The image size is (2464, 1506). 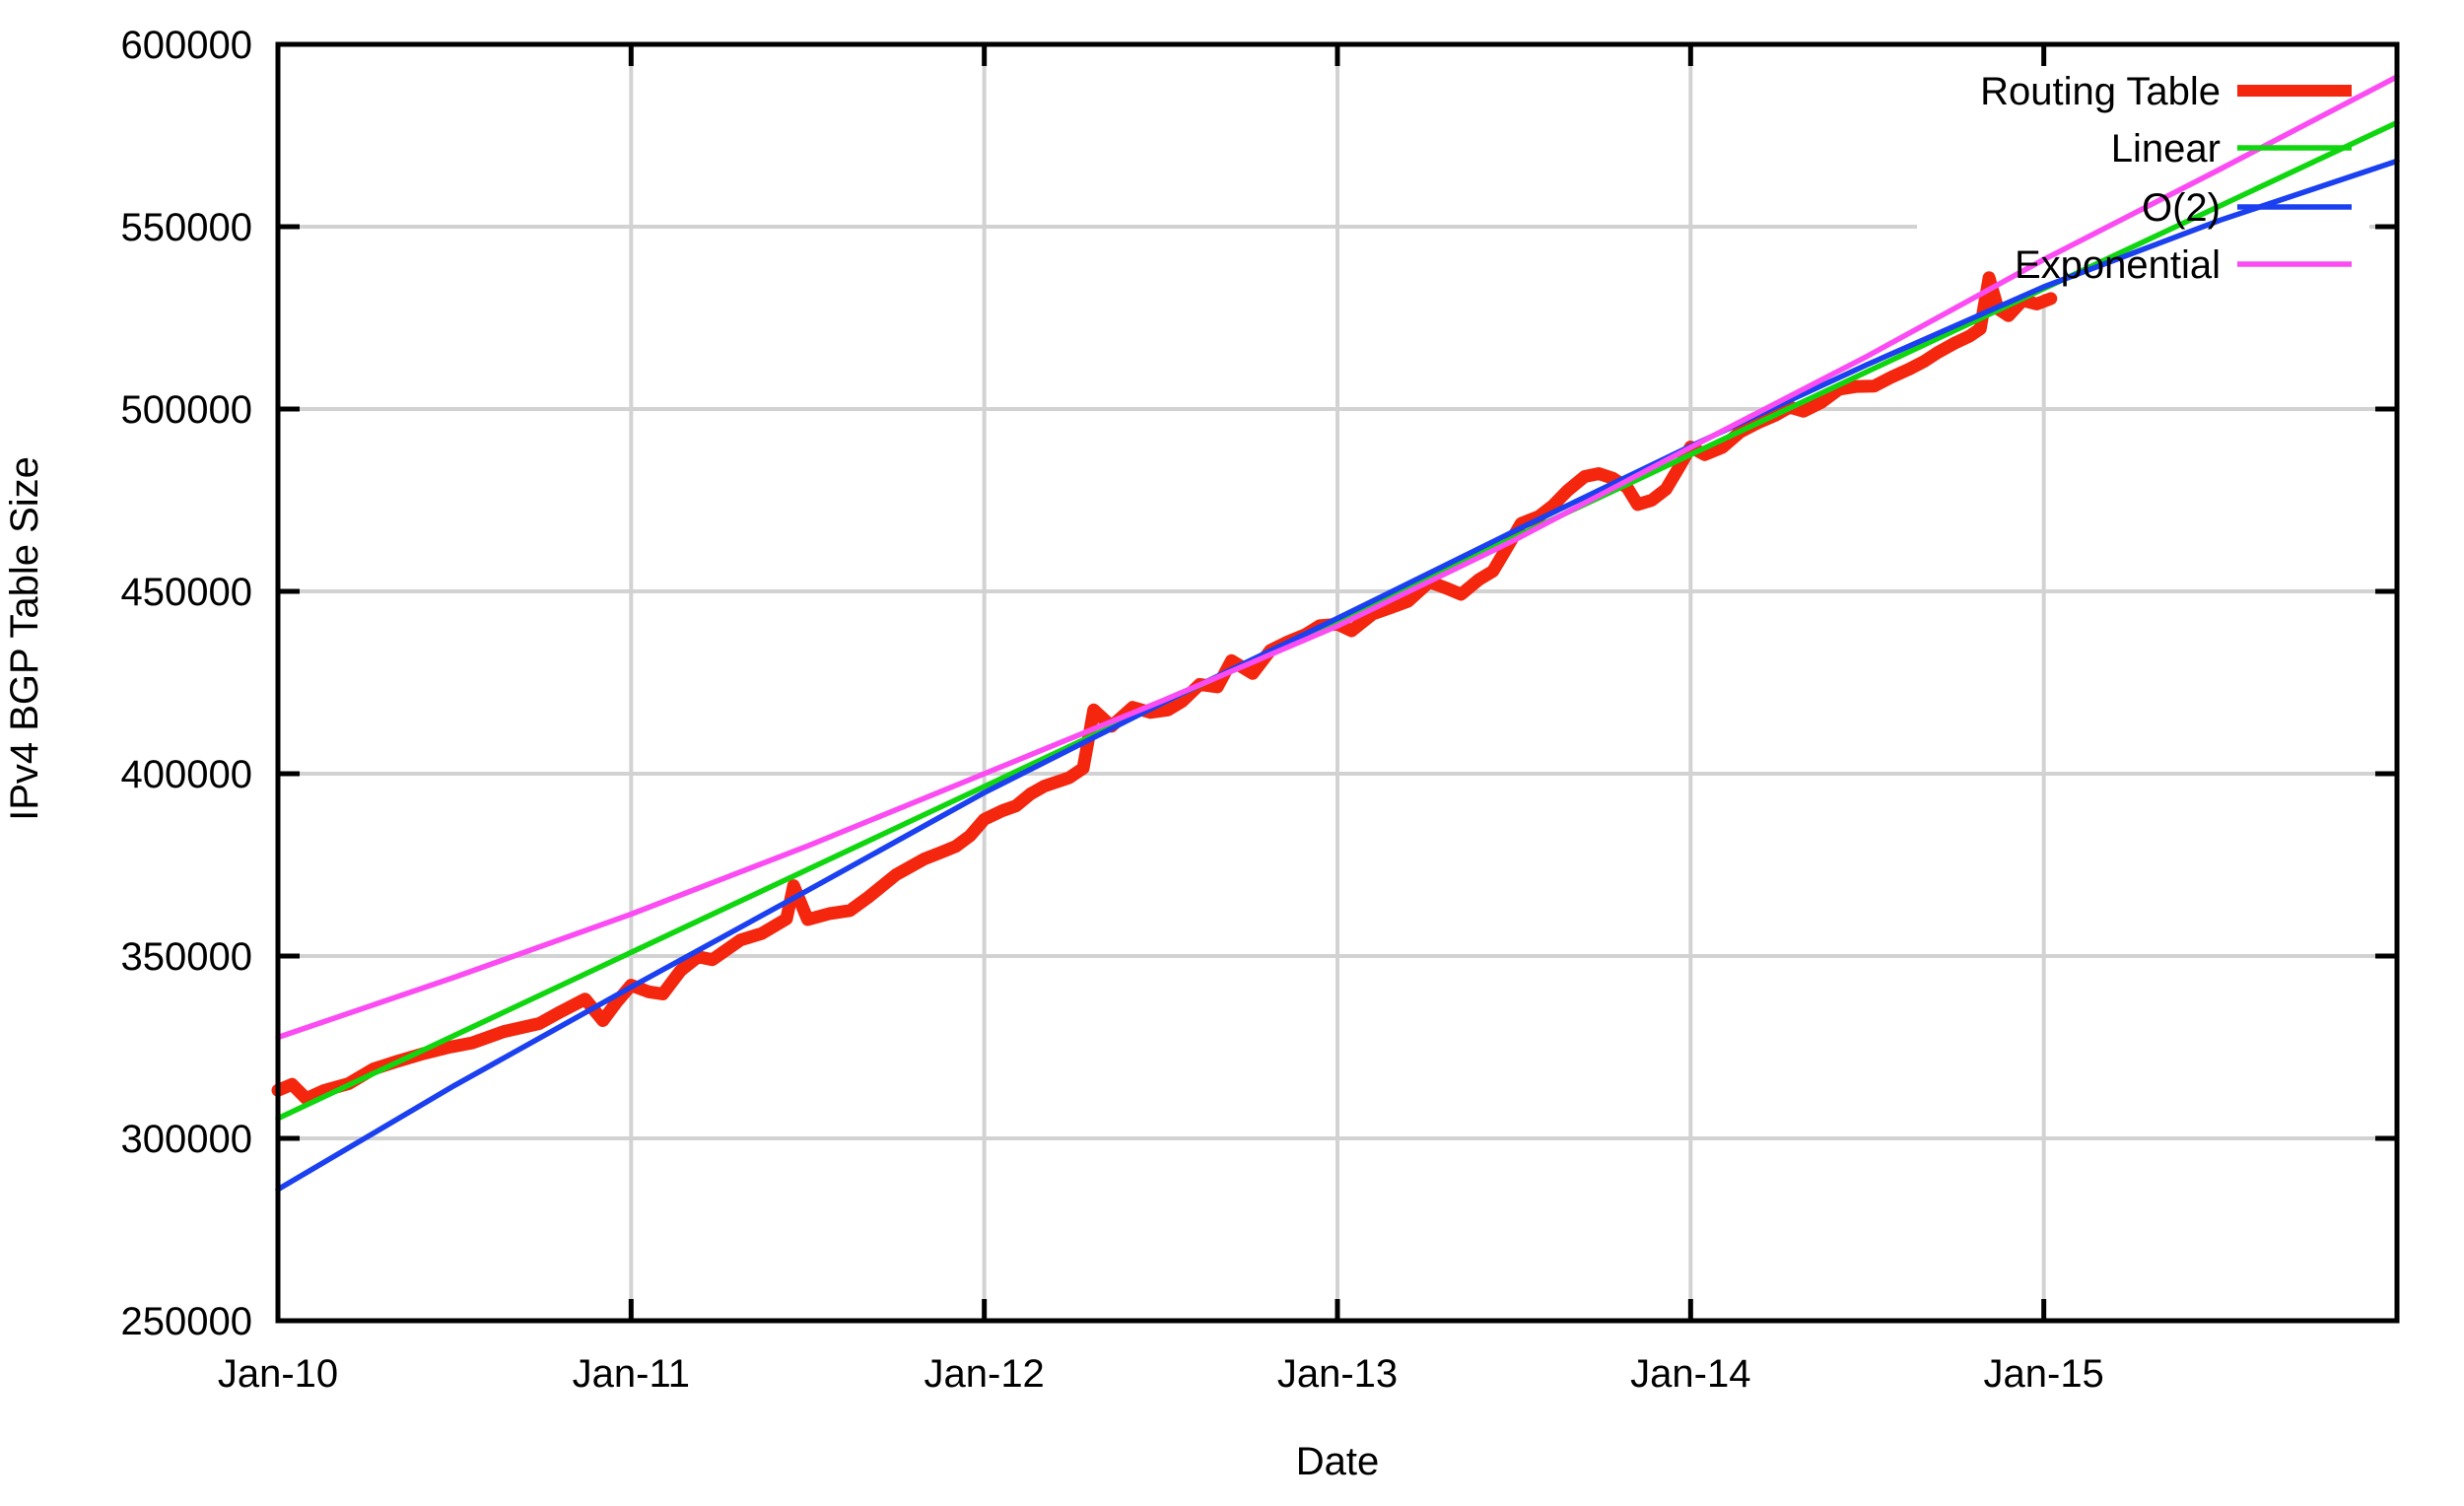 I want to click on y-tick-label: 400000, so click(x=186, y=774).